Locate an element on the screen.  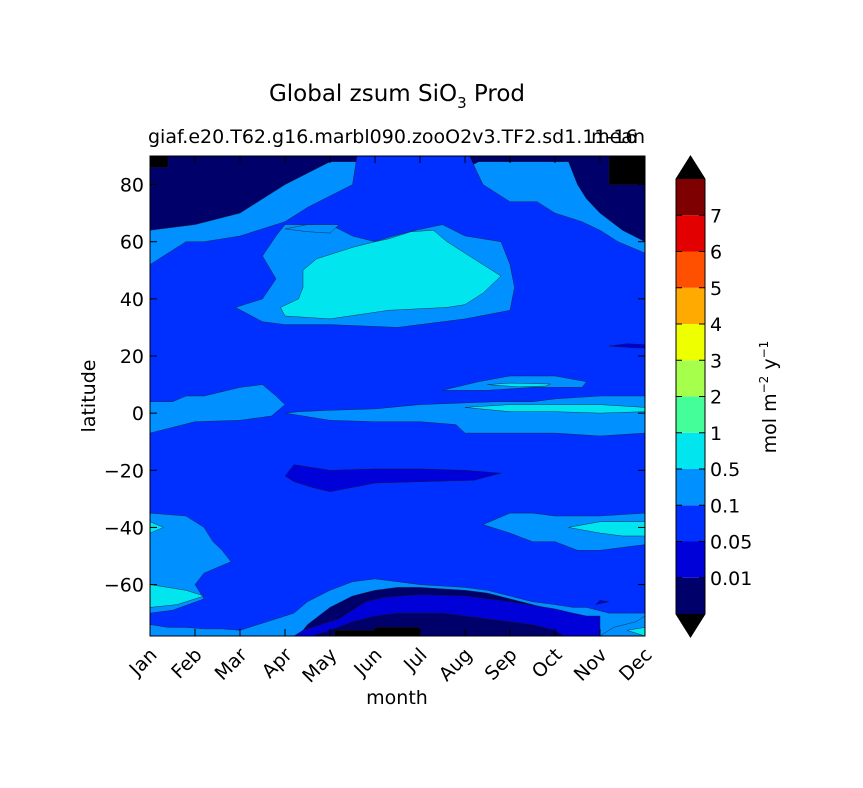
y-tick-label: 0 is located at coordinates (138, 414).